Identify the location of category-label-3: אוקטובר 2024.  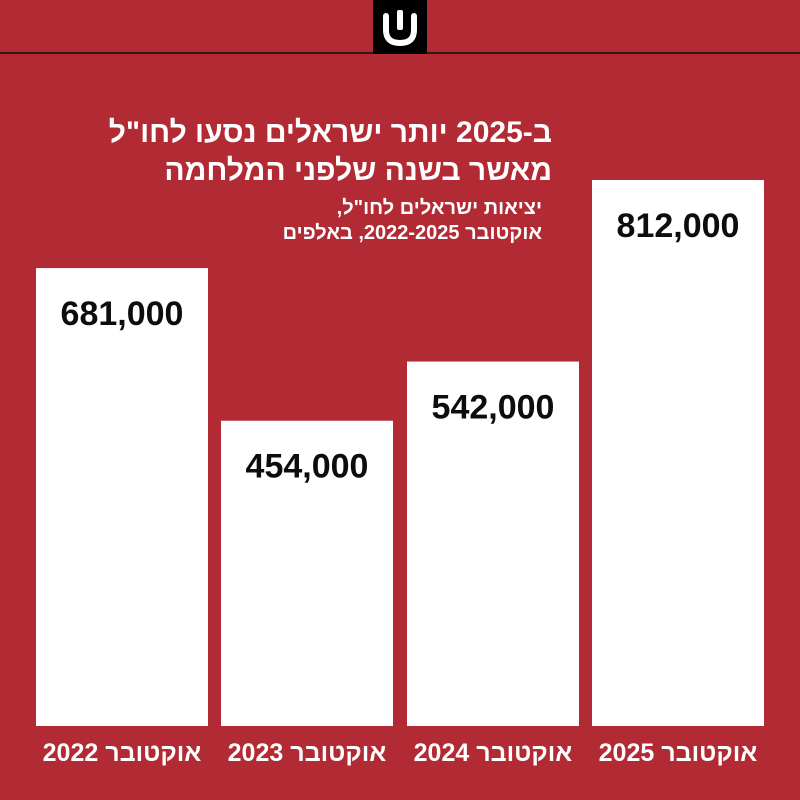
(493, 753).